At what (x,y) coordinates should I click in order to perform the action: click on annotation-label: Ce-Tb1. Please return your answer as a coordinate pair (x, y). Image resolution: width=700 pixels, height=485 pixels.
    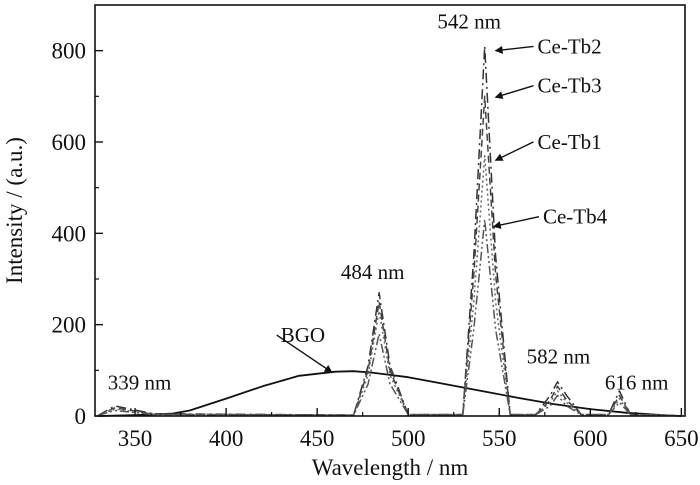
    Looking at the image, I should click on (570, 142).